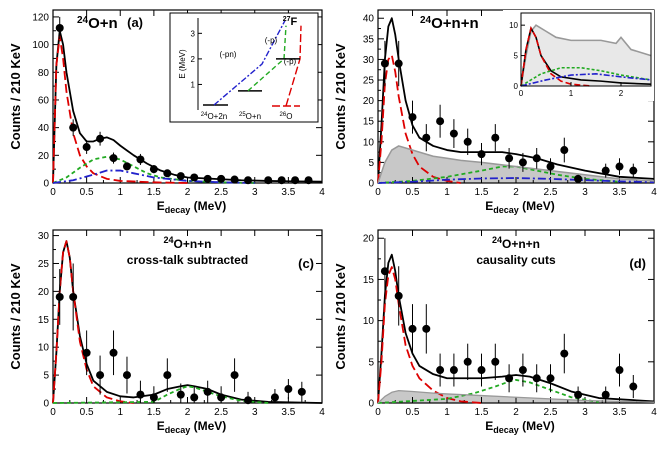  What do you see at coordinates (306, 263) in the screenshot?
I see `panel-label: (c)` at bounding box center [306, 263].